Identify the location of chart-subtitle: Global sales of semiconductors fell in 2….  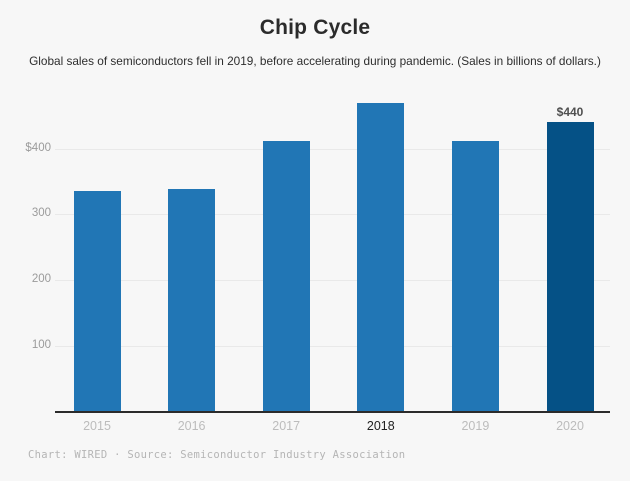
(315, 61).